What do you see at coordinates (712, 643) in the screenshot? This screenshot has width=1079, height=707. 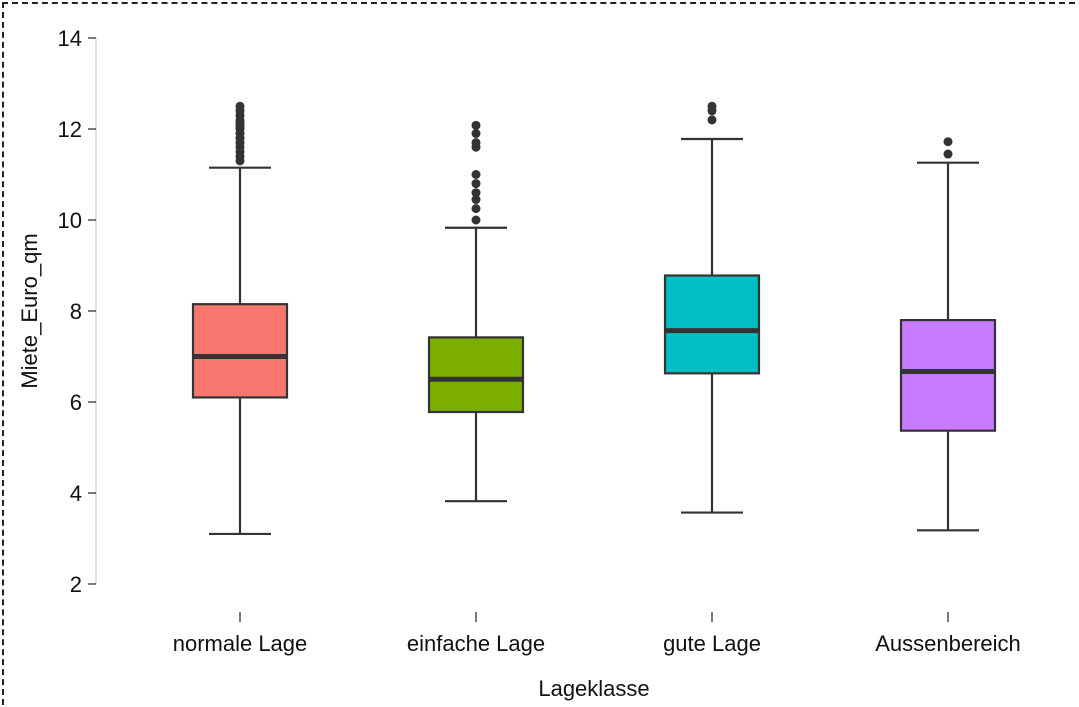 I see `x-tick-label: gute Lage` at bounding box center [712, 643].